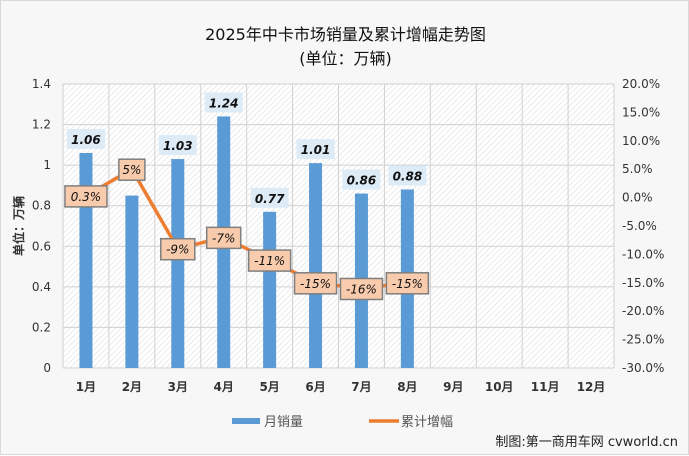  Describe the element at coordinates (178, 387) in the screenshot. I see `x-tick-label: 3月` at that location.